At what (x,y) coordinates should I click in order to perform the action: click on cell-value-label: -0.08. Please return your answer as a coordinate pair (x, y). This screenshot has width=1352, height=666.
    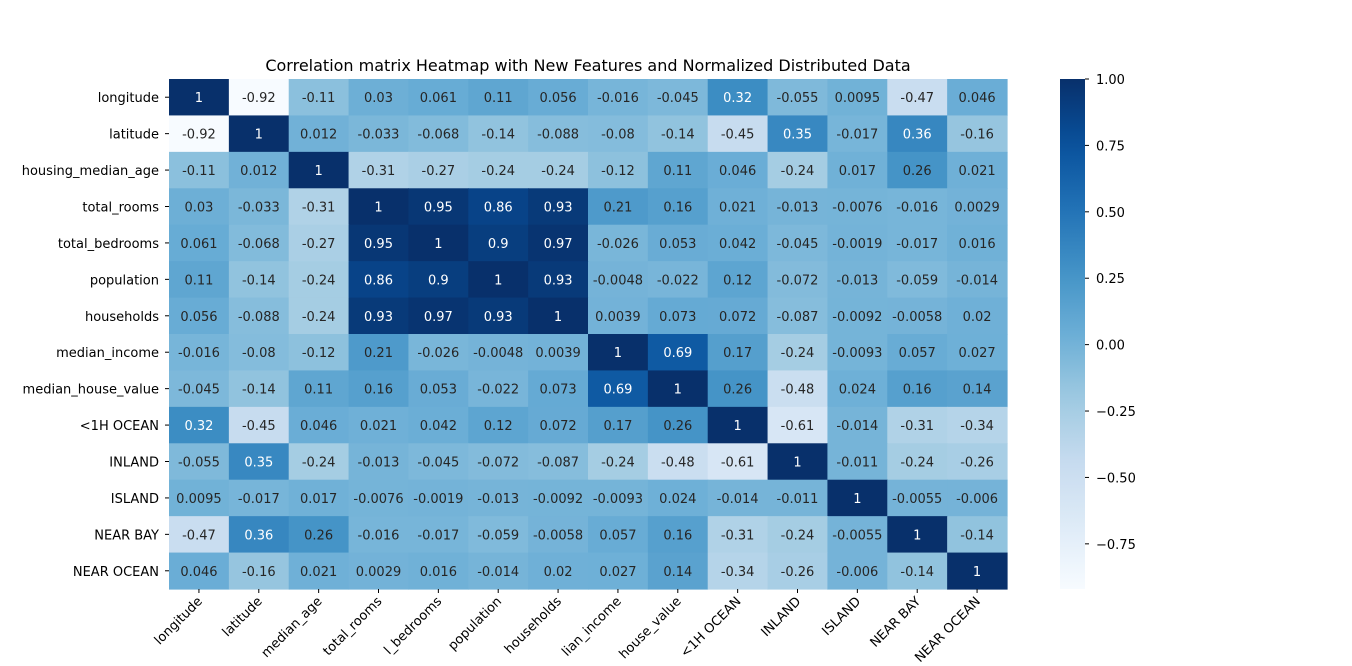
    Looking at the image, I should click on (618, 135).